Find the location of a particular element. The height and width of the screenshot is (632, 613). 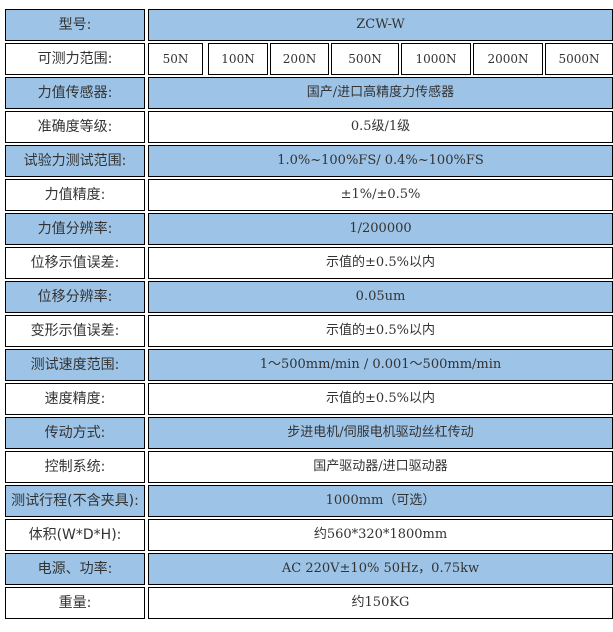

spec-row: 可测力范围: 50N 100N 200N 500N 1000N 2000N 5000N is located at coordinates (309, 59).